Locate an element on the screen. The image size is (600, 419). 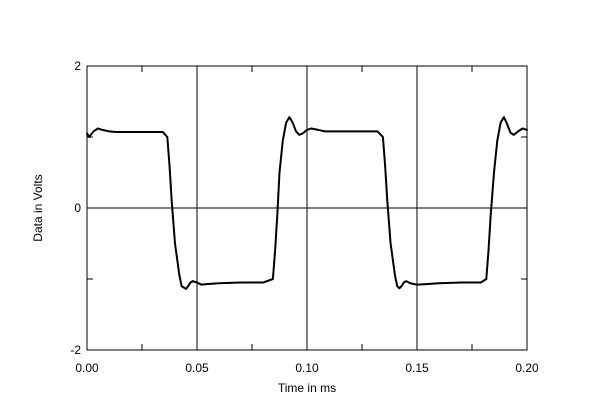
x-tick-label: 0.00 is located at coordinates (87, 368).